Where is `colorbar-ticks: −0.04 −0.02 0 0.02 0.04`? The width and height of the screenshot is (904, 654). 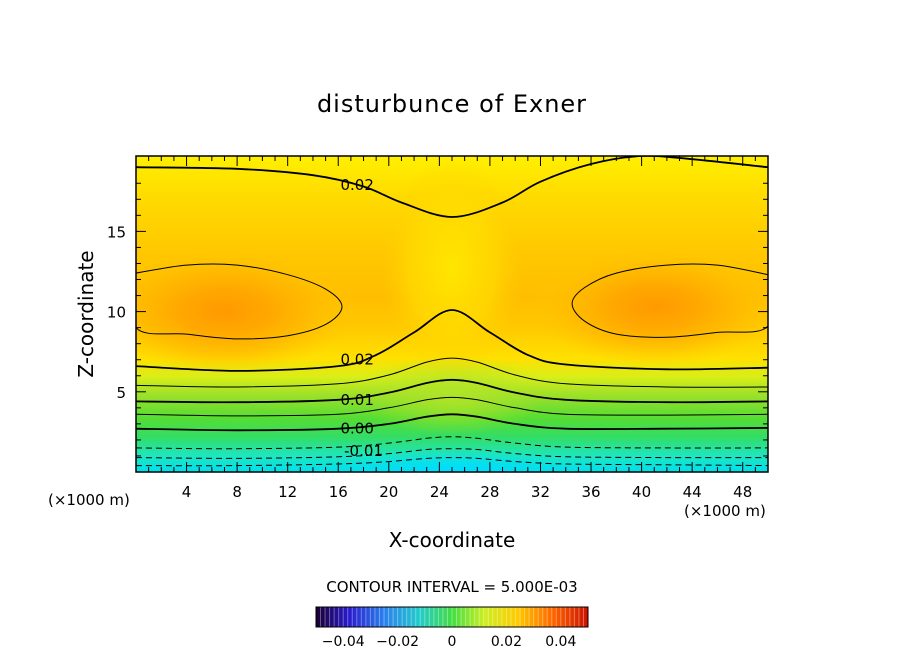 colorbar-ticks: −0.04 −0.02 0 0.02 0.04 is located at coordinates (449, 642).